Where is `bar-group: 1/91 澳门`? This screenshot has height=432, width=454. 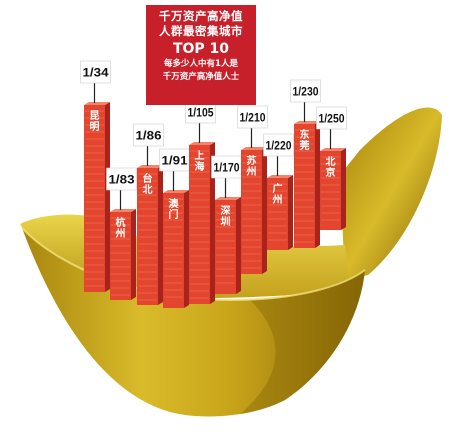
bar-group: 1/91 澳门 is located at coordinates (174, 228).